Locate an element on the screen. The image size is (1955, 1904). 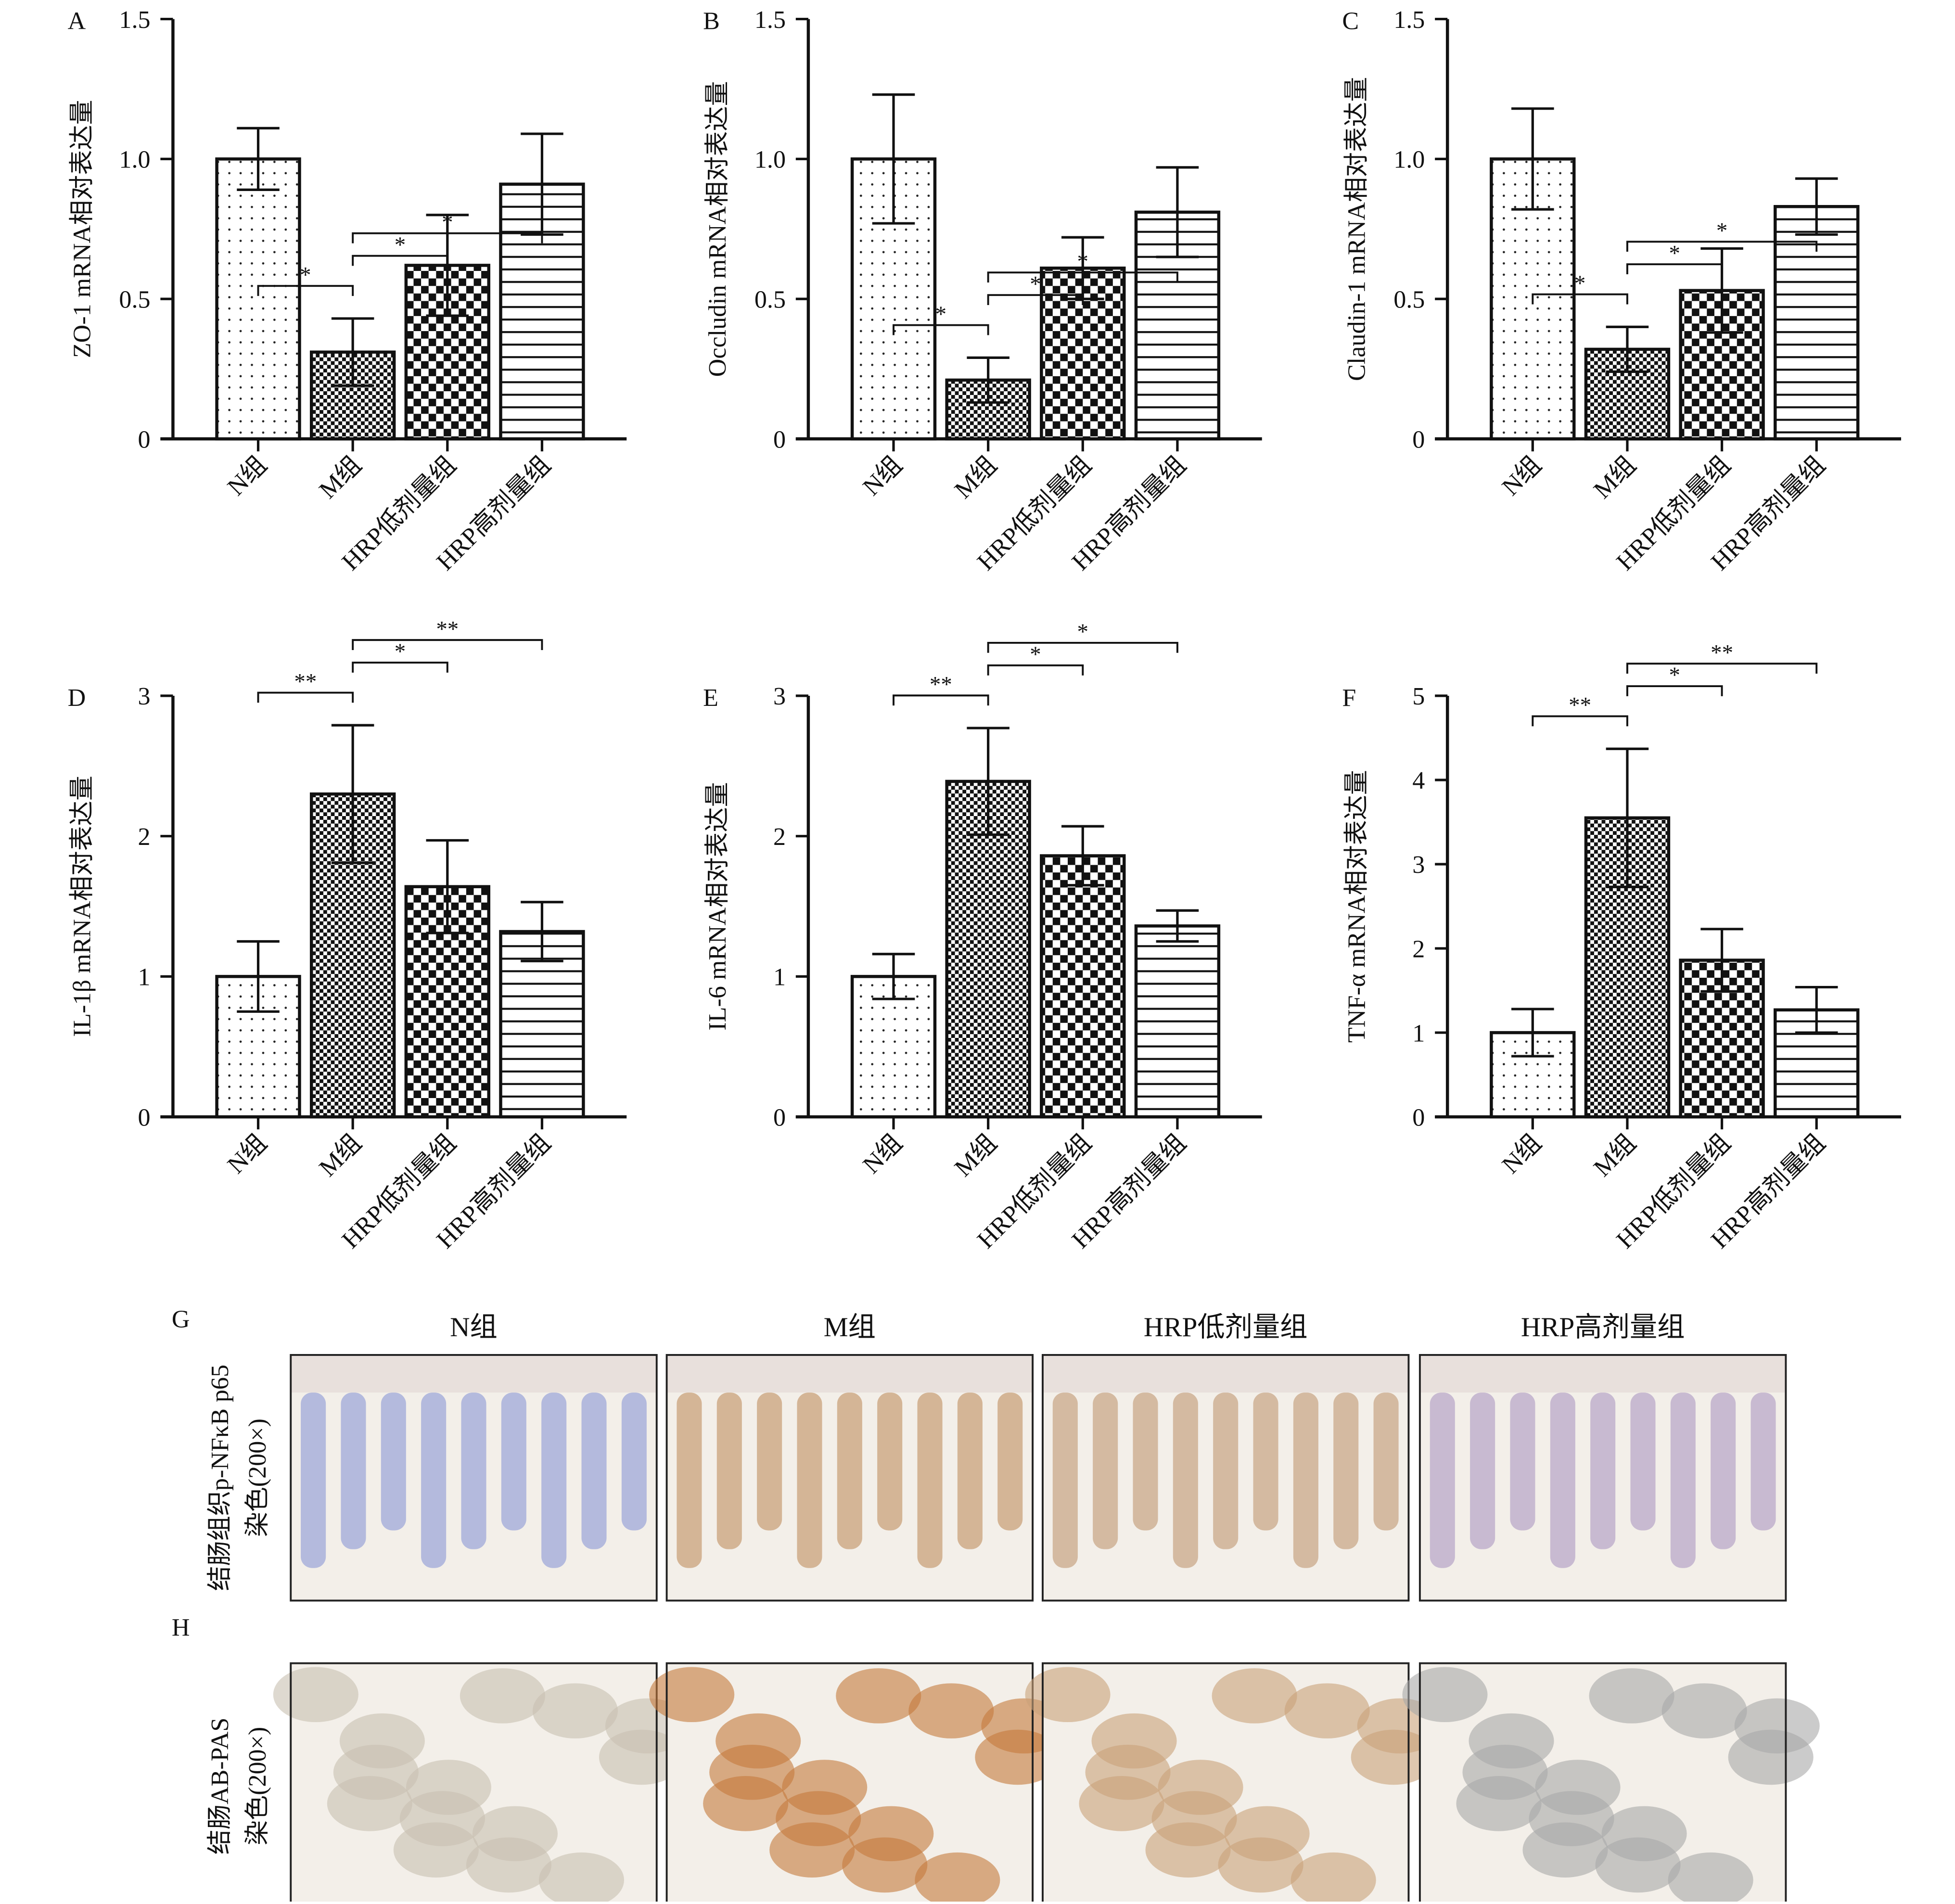
micrograph-row-G: G 结肠组织p-NFκB p65 染色(200×) is located at coordinates (979, 1454).